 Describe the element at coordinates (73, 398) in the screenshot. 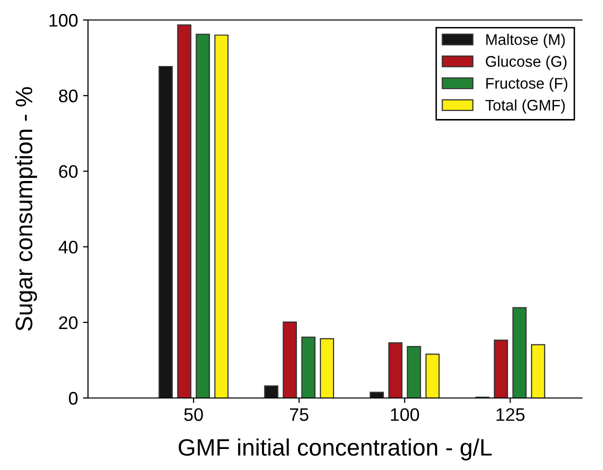

I see `y-tick-label: 0` at that location.